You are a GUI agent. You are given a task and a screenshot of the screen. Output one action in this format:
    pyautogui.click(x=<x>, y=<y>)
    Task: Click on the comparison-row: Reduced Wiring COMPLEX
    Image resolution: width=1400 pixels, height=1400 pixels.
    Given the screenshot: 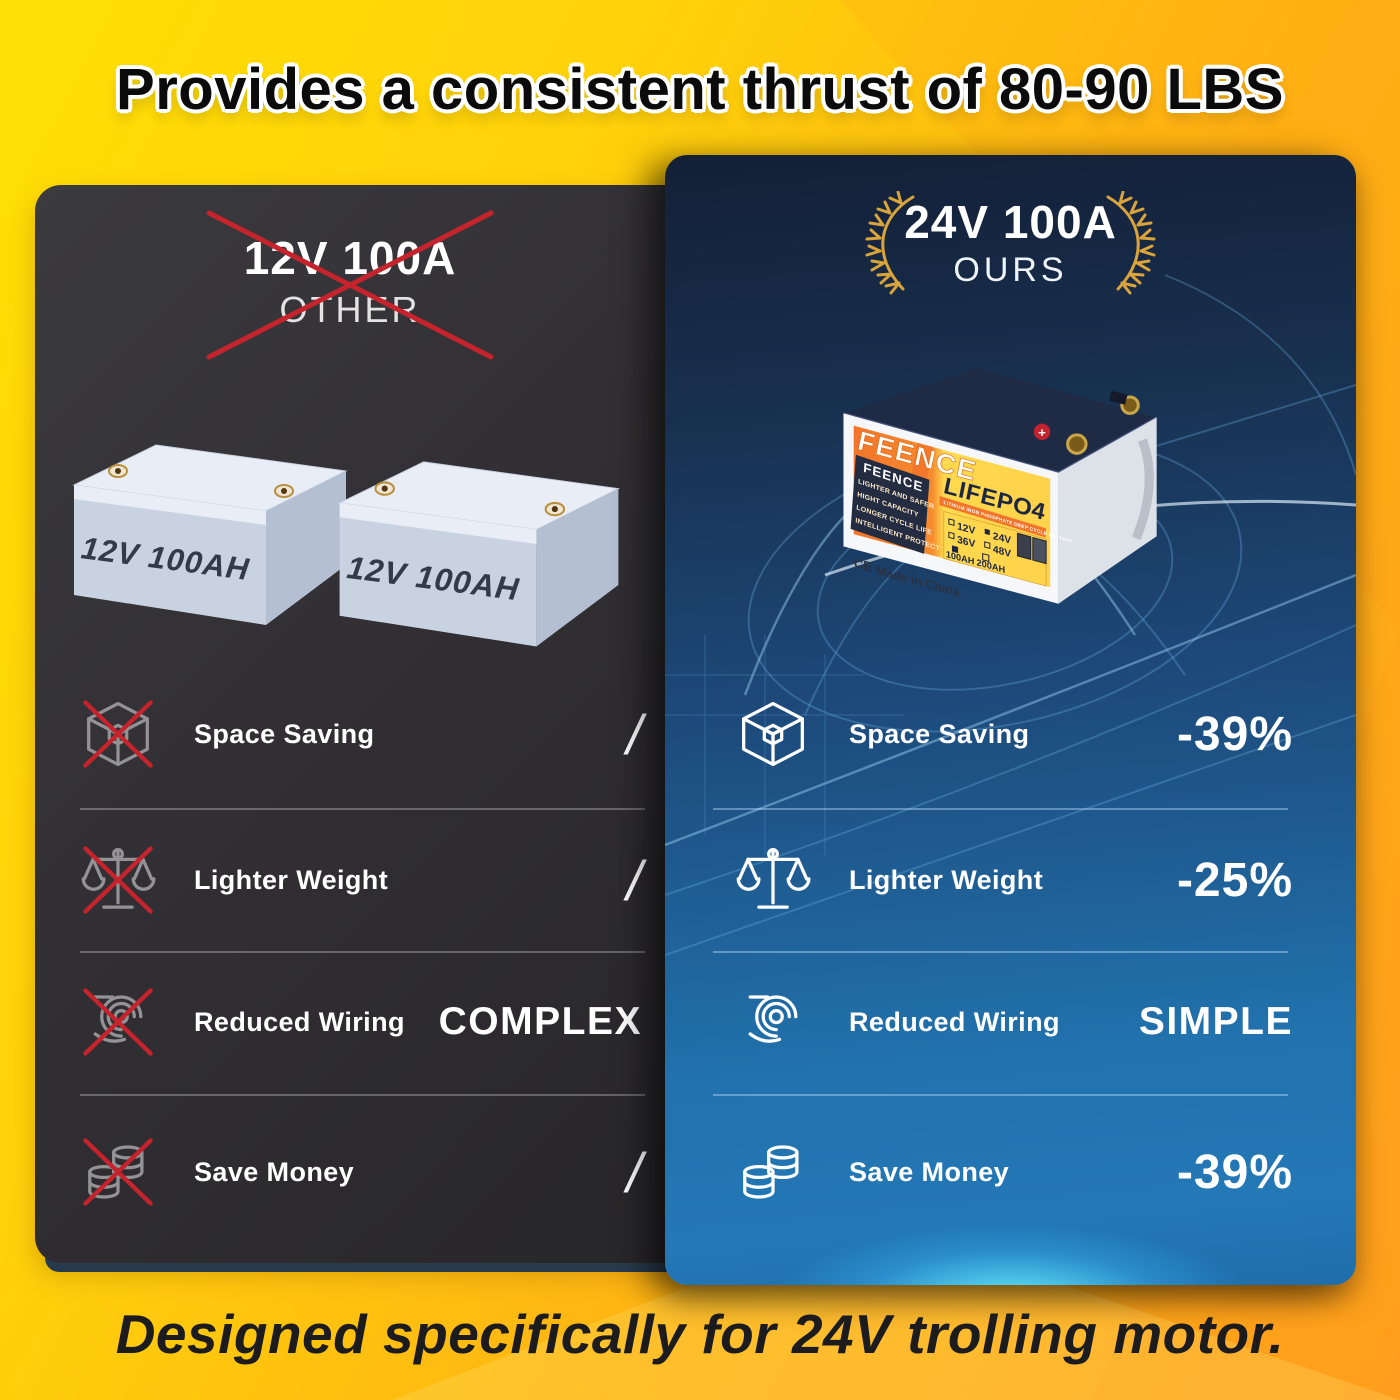 What is the action you would take?
    pyautogui.click(x=361, y=1022)
    